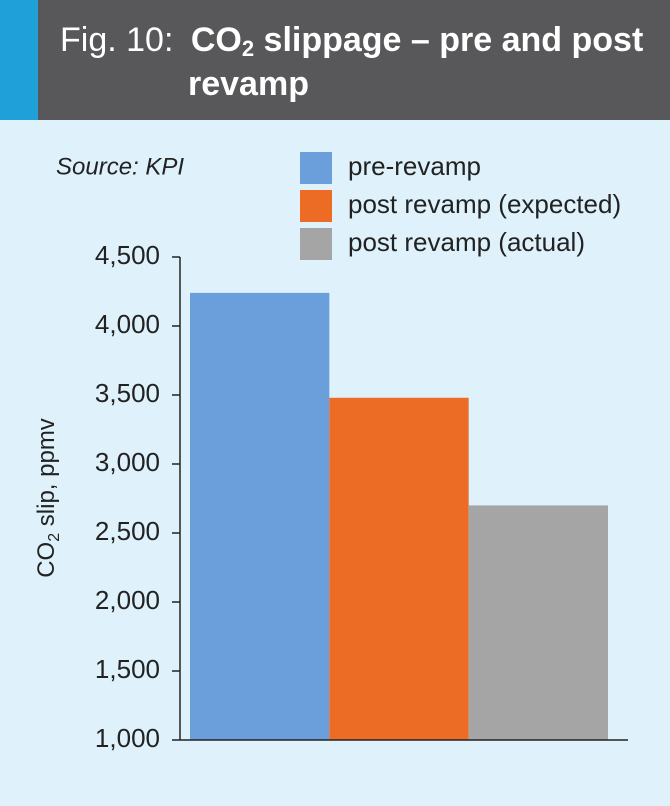  What do you see at coordinates (248, 48) in the screenshot?
I see `title-subscript: 2` at bounding box center [248, 48].